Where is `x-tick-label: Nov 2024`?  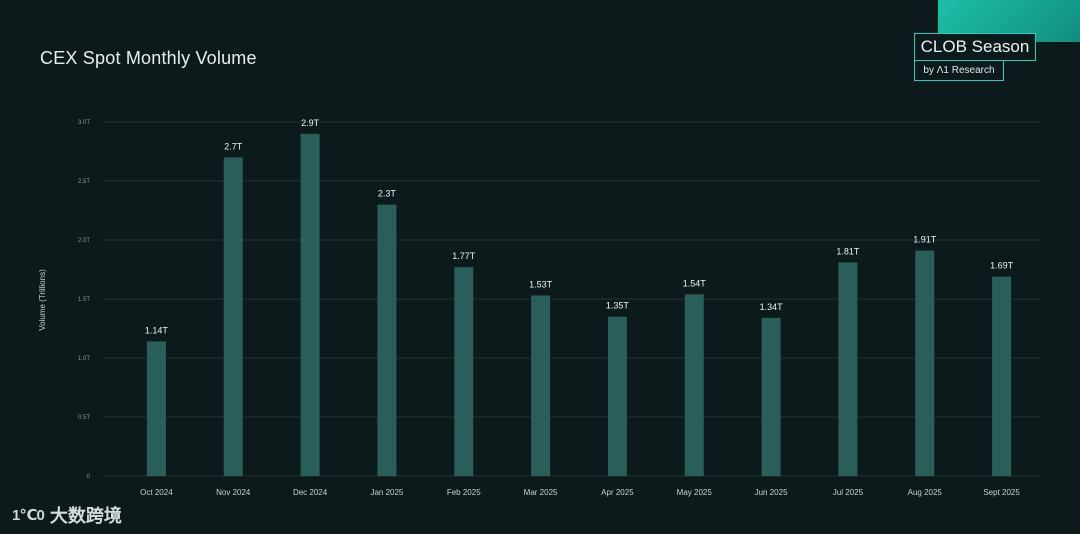
x-tick-label: Nov 2024 is located at coordinates (233, 492).